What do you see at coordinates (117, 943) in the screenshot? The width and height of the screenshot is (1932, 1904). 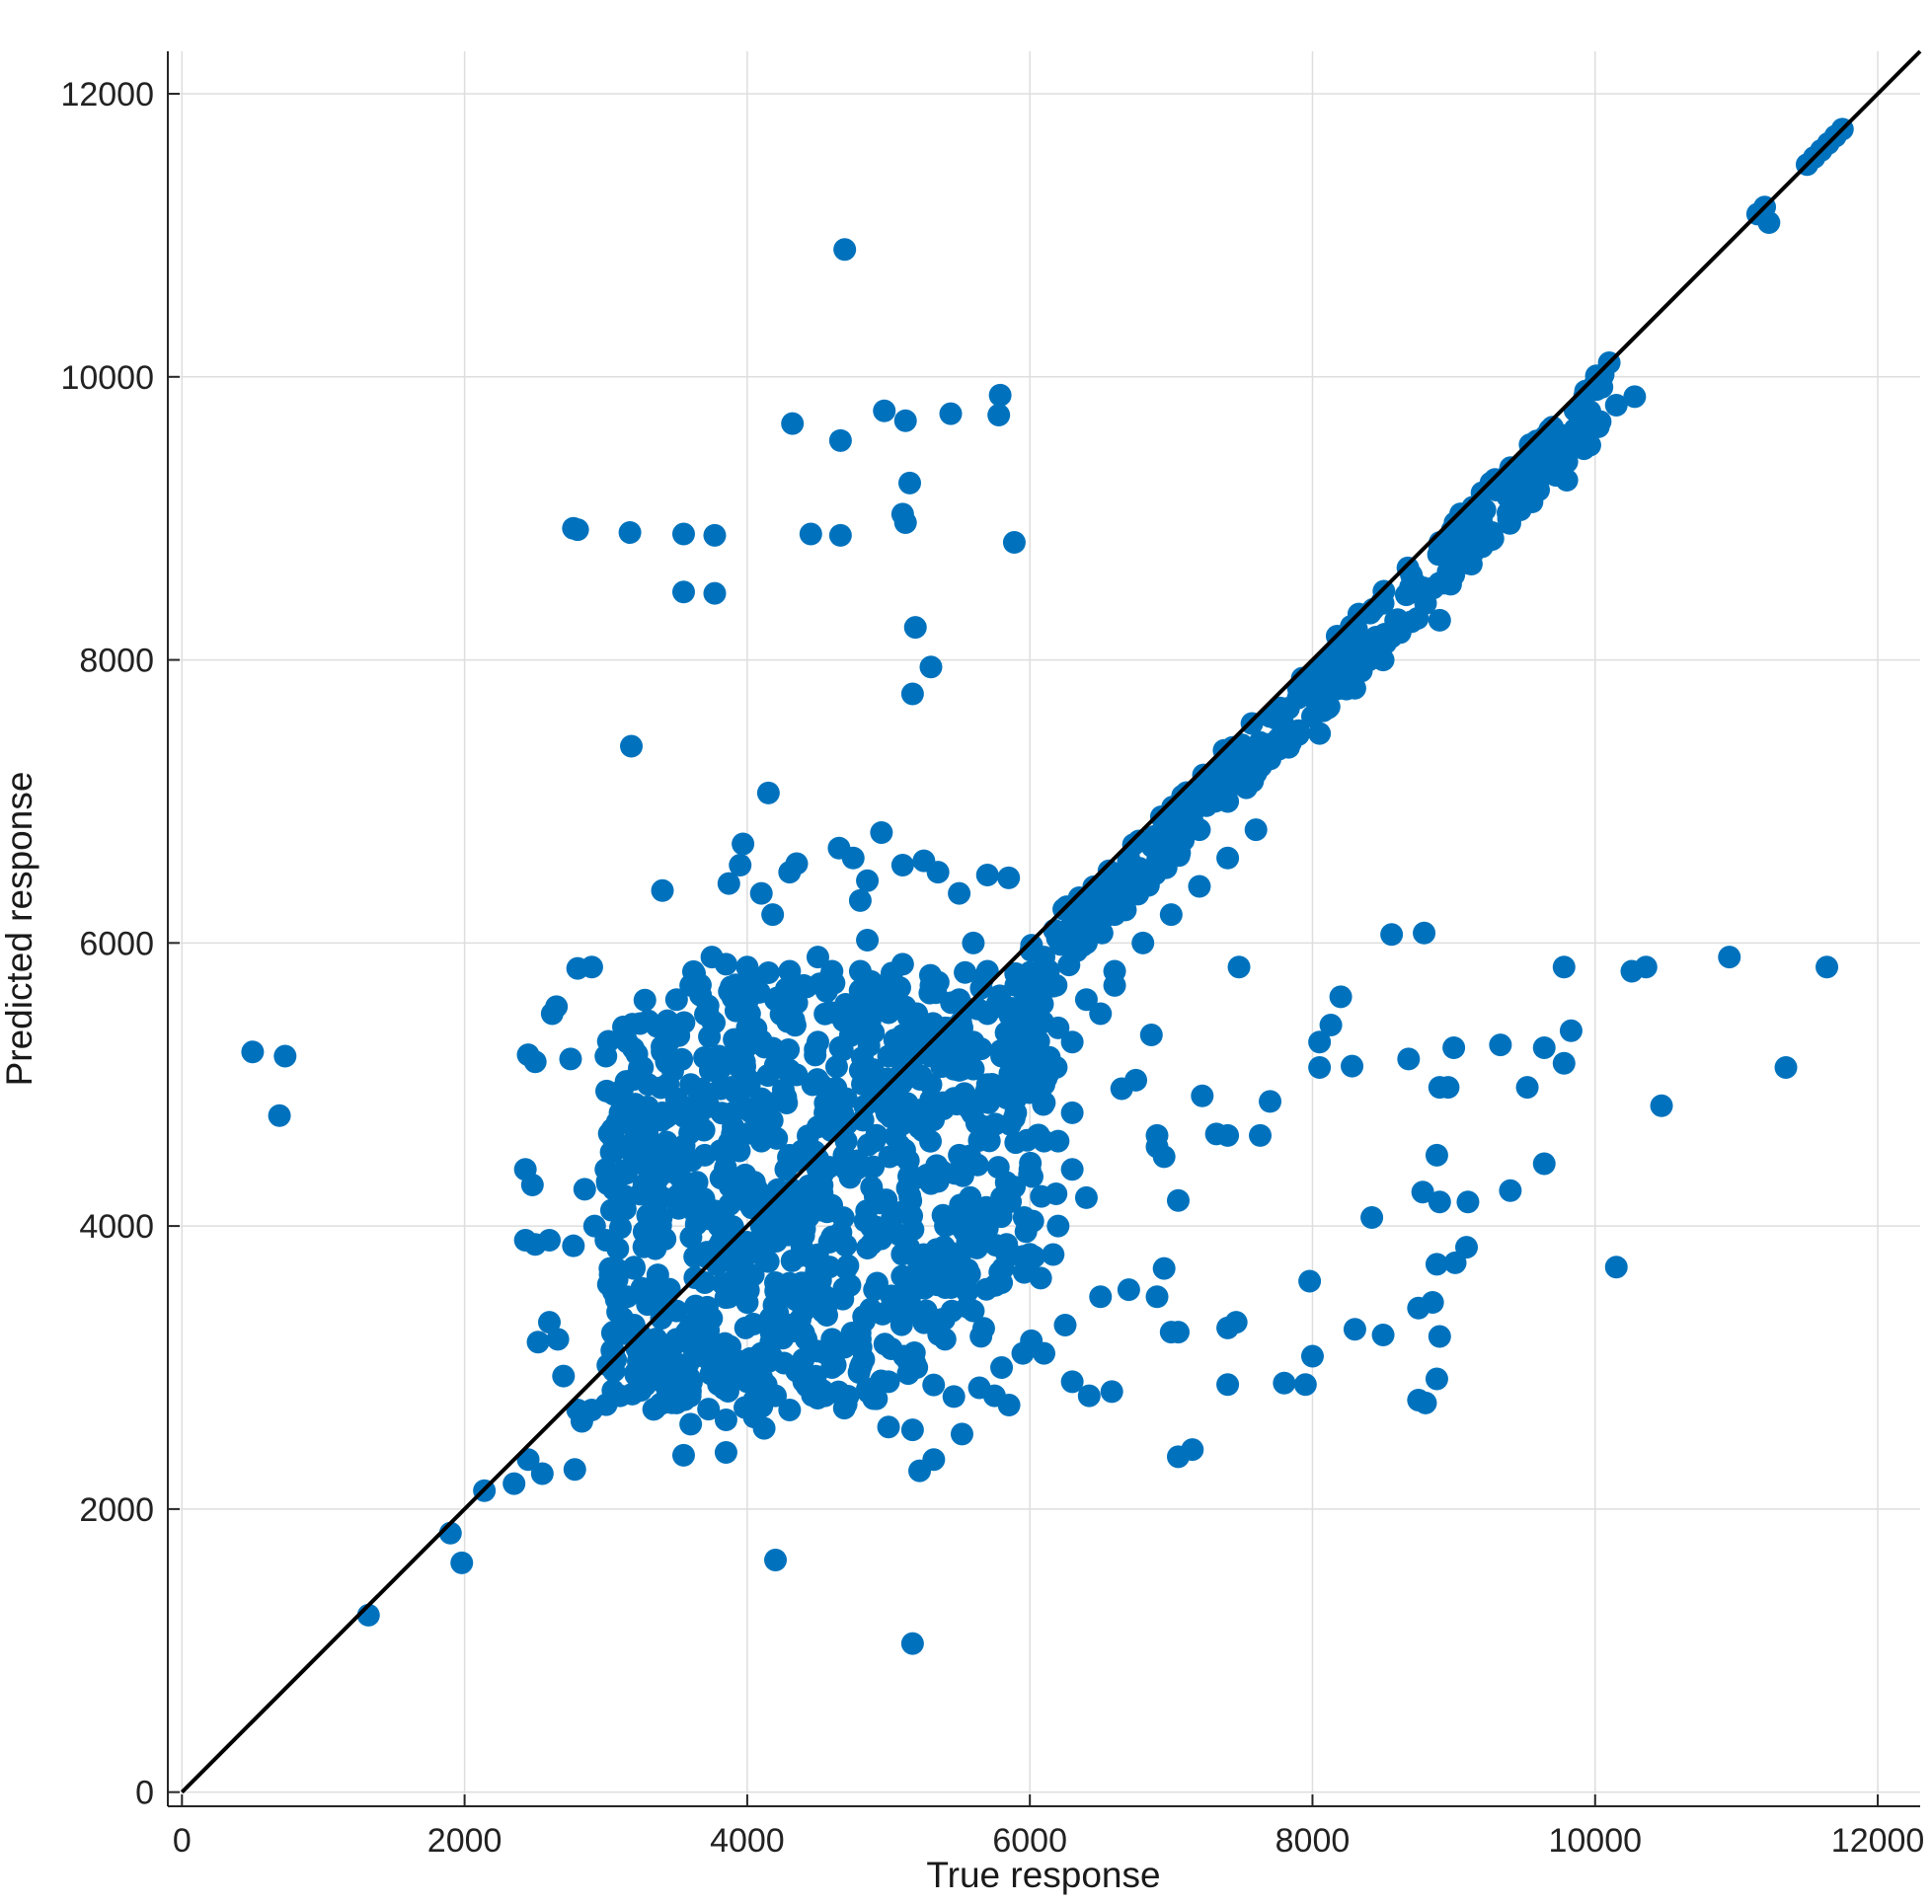 I see `y-tick-label: 6000` at bounding box center [117, 943].